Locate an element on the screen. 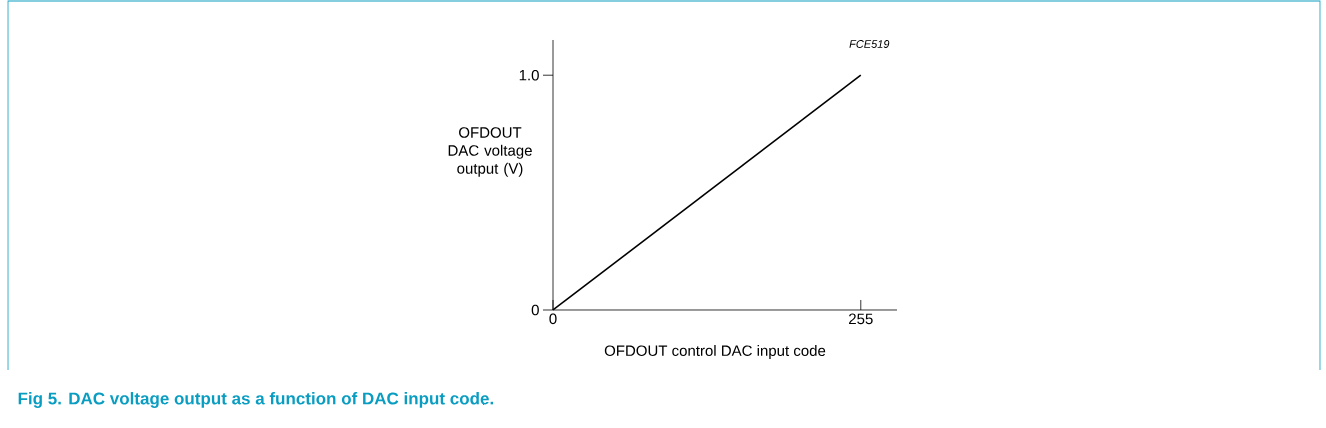 The width and height of the screenshot is (1326, 428). annotation: FCE519 is located at coordinates (869, 44).